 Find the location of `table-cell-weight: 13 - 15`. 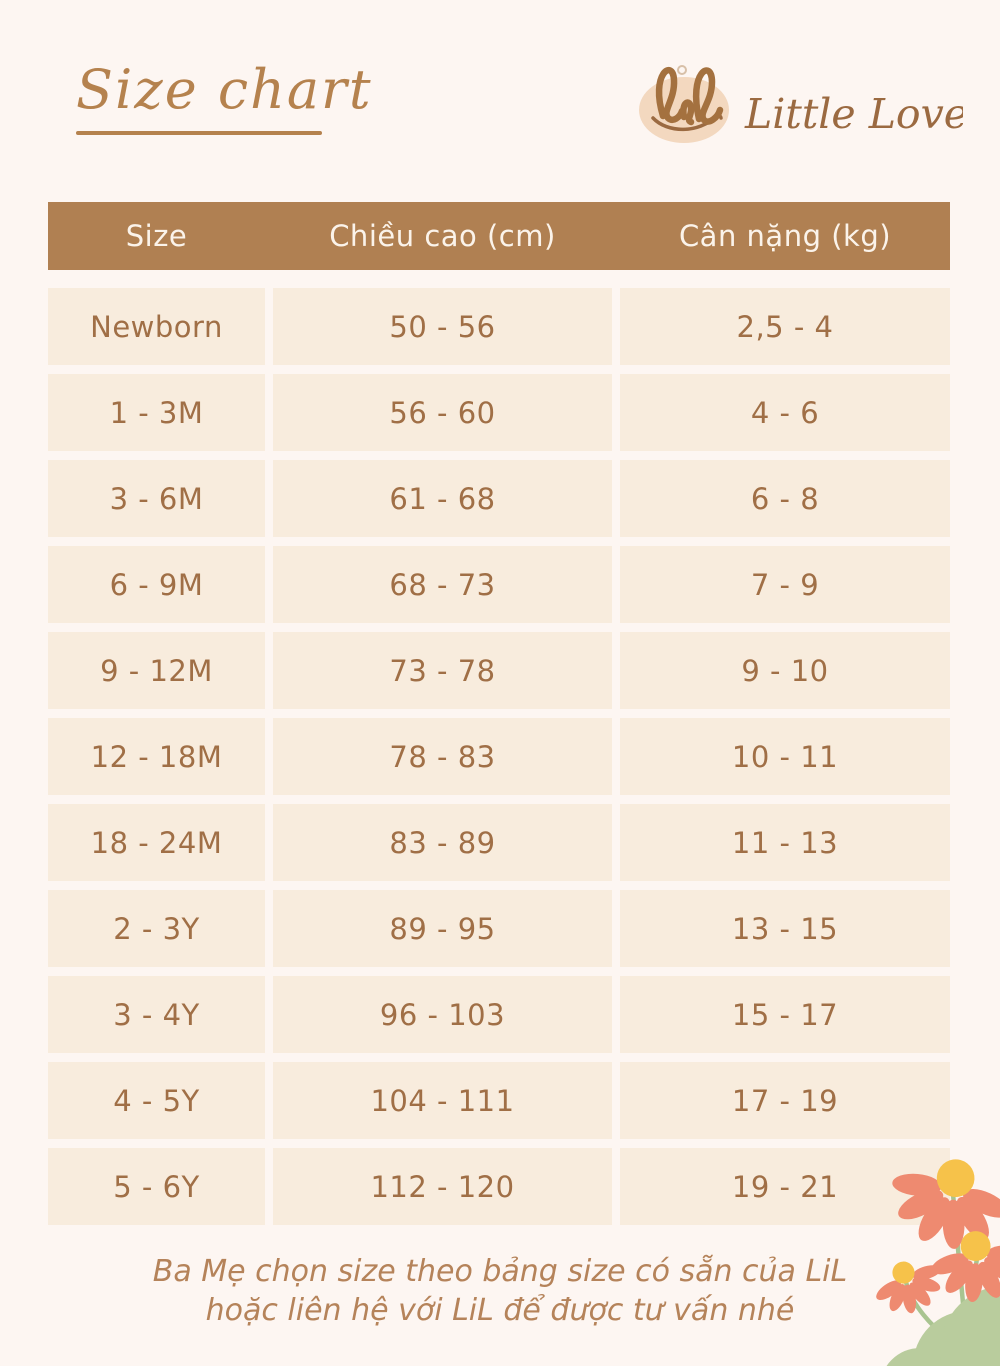

table-cell-weight: 13 - 15 is located at coordinates (785, 928).